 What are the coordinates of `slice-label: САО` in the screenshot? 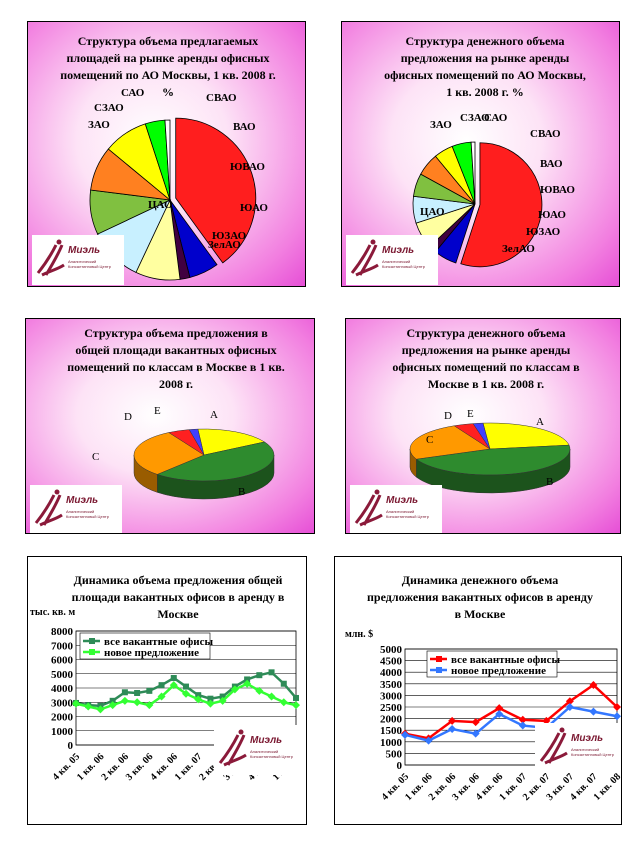 It's located at (133, 93).